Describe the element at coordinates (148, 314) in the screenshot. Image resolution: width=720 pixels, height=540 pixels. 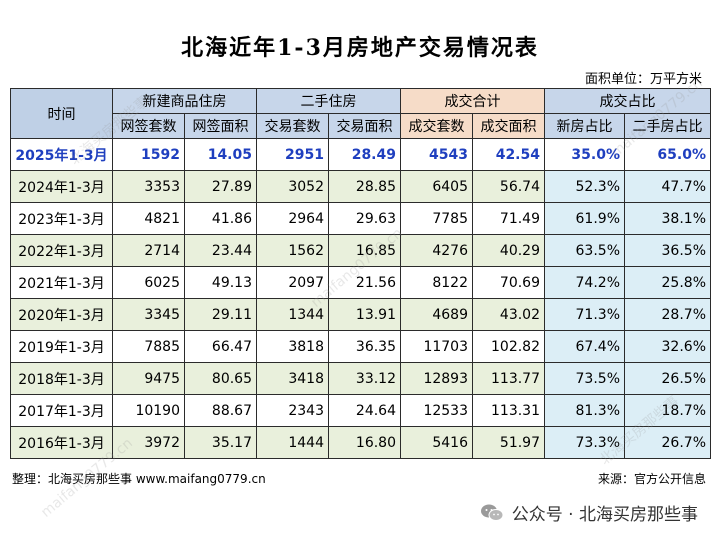
I see `new-units-cell: 3345` at that location.